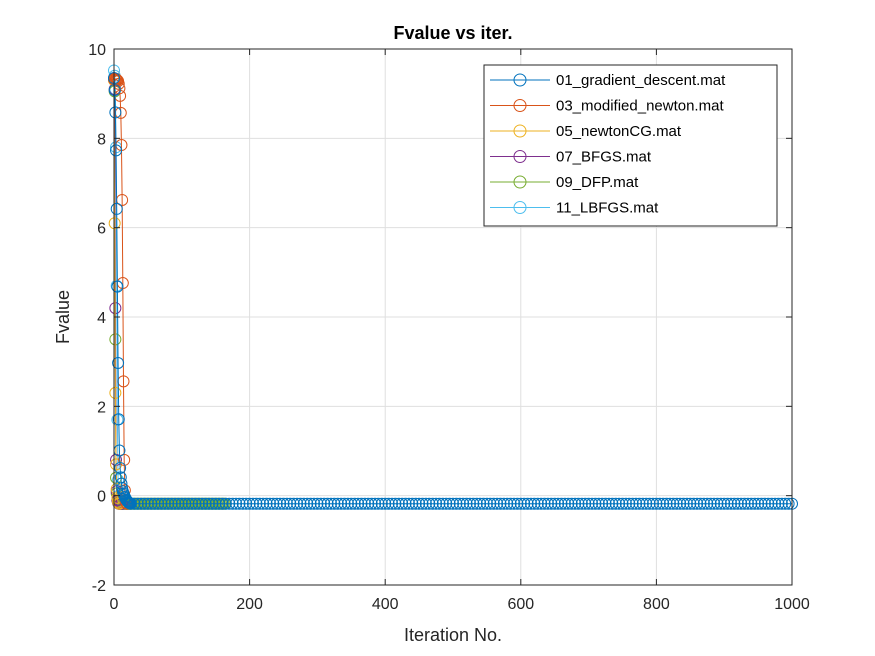  What do you see at coordinates (586, 131) in the screenshot?
I see `legend-entry: 05_newtonCG.mat` at bounding box center [586, 131].